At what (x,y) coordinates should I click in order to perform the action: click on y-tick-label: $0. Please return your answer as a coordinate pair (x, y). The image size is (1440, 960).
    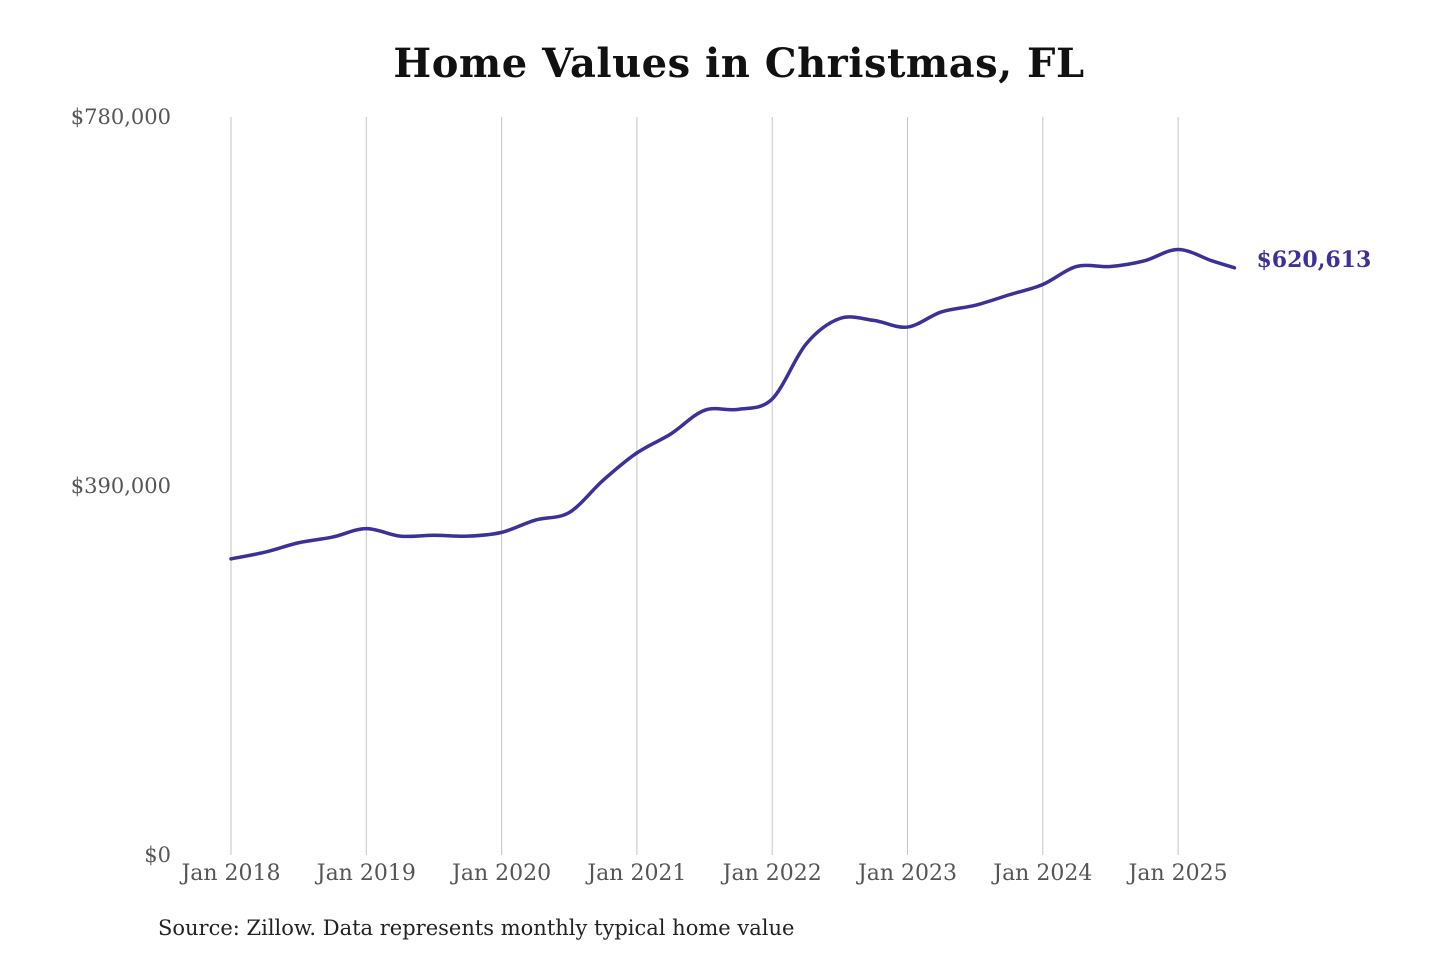
    Looking at the image, I should click on (157, 855).